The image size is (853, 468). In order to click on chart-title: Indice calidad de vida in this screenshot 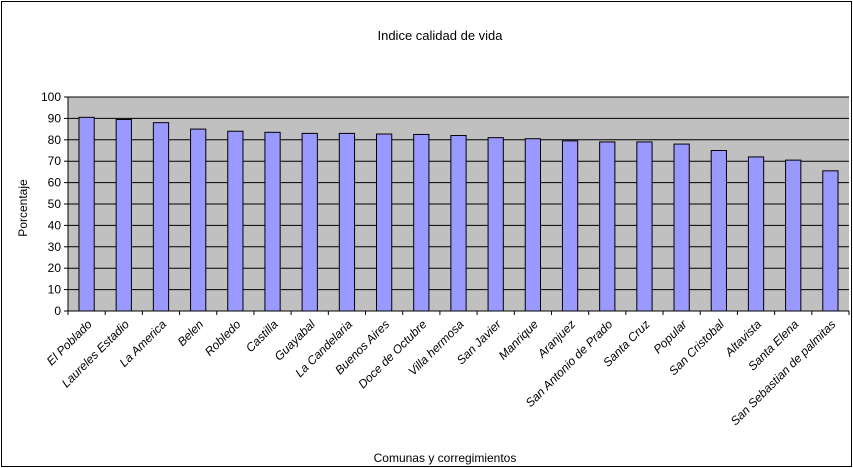, I will do `click(440, 35)`.